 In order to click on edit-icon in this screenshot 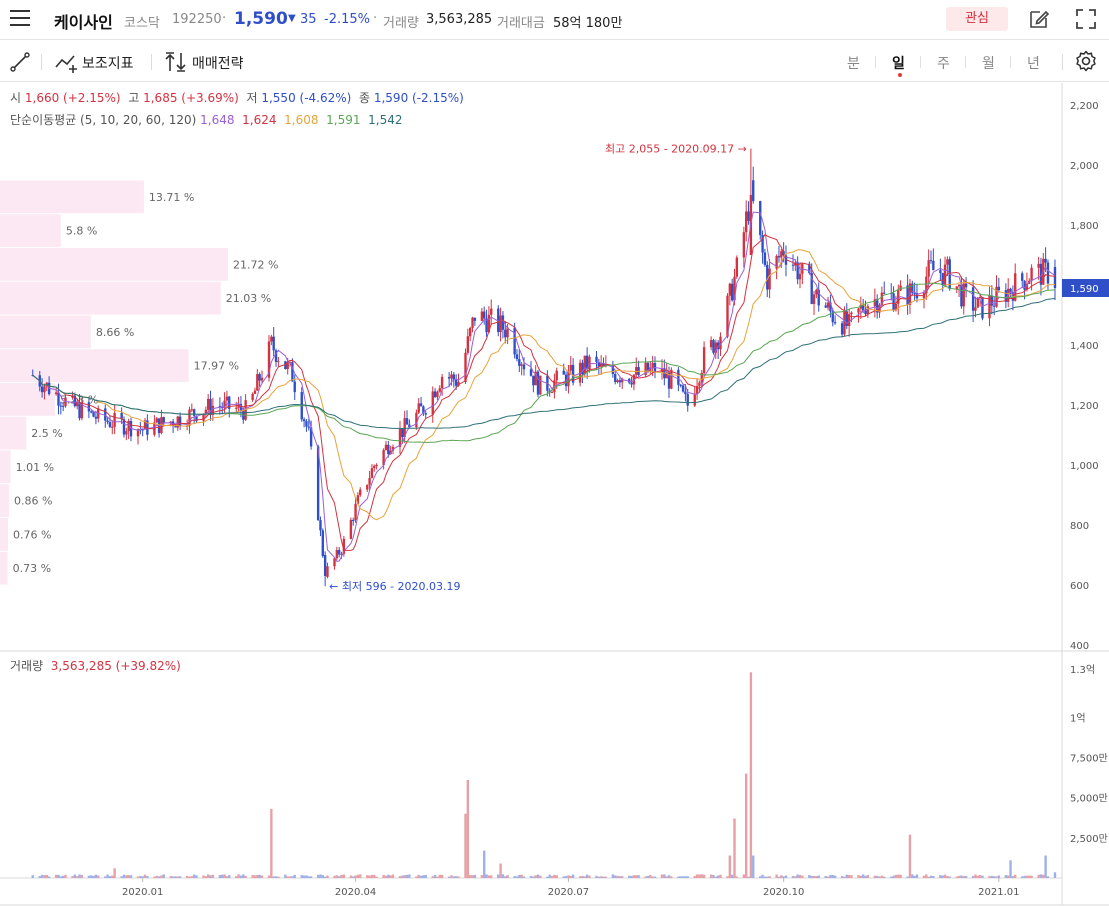, I will do `click(1039, 19)`.